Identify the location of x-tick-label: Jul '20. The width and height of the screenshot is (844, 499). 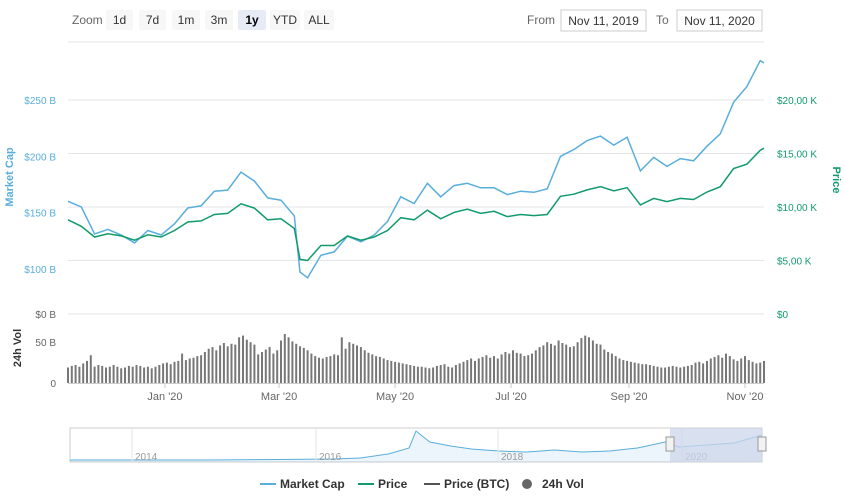
(510, 397).